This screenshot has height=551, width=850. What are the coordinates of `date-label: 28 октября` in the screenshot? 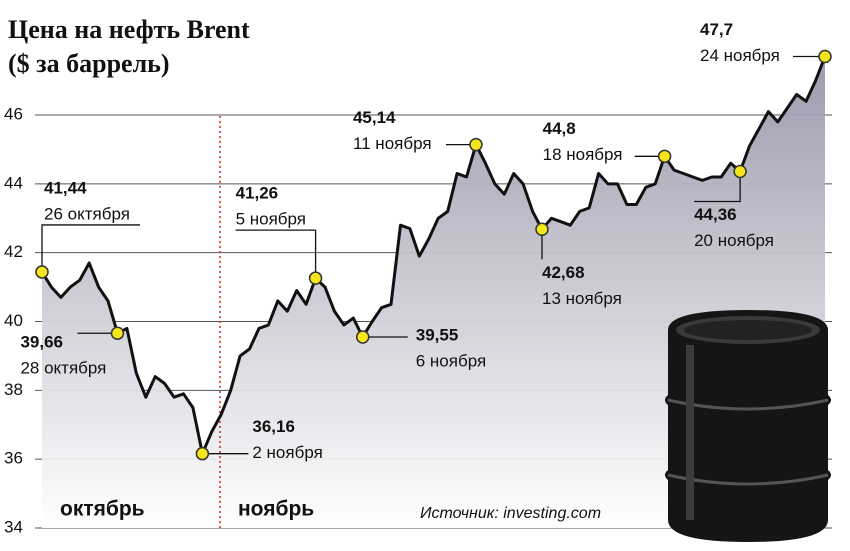 It's located at (63, 368).